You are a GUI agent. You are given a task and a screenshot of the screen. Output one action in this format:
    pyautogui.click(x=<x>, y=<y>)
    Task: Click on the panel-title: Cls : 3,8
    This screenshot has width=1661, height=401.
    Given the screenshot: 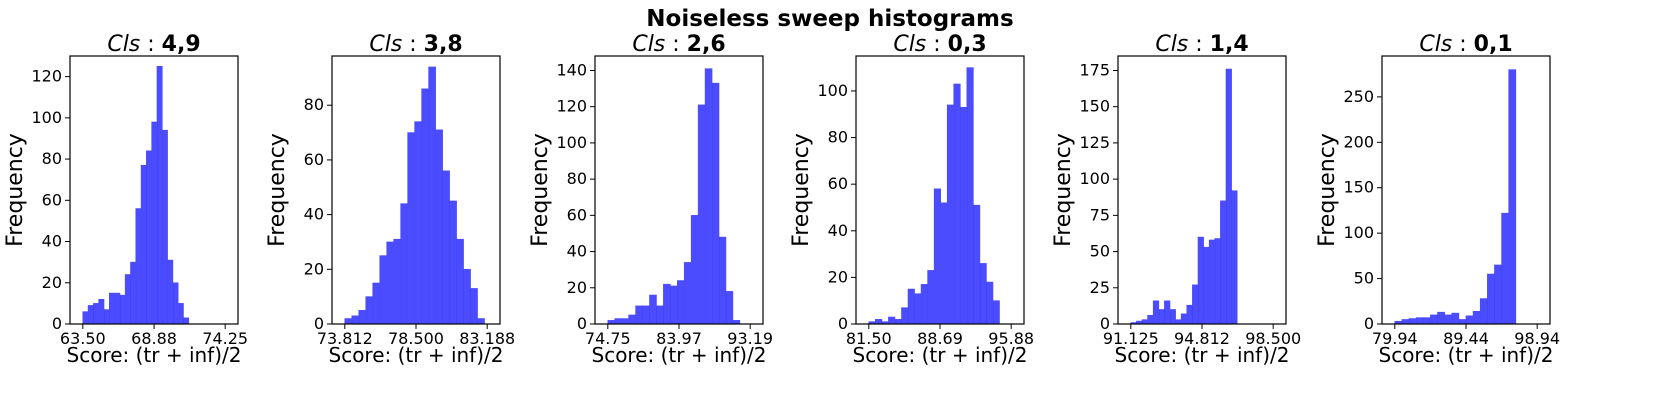 What is the action you would take?
    pyautogui.click(x=415, y=44)
    